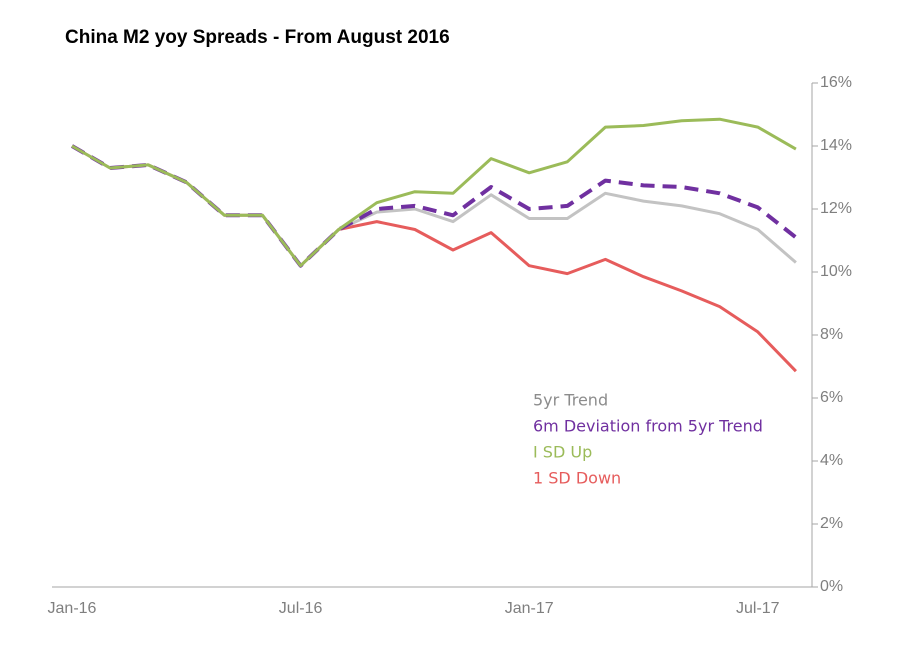 The width and height of the screenshot is (911, 661). What do you see at coordinates (434, 206) in the screenshot?
I see `series-line` at bounding box center [434, 206].